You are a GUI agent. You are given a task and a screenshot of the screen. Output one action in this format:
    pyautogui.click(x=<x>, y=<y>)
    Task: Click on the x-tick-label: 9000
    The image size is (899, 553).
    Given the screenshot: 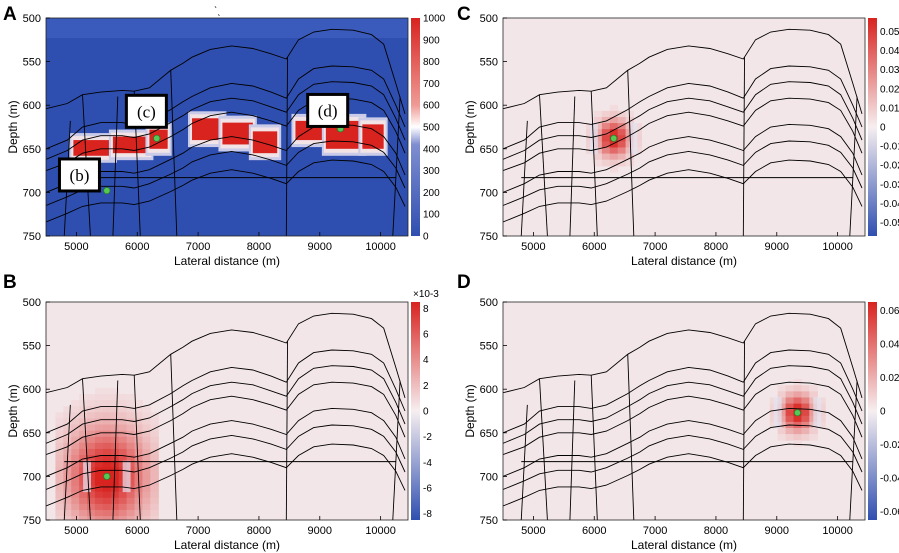 What is the action you would take?
    pyautogui.click(x=777, y=531)
    